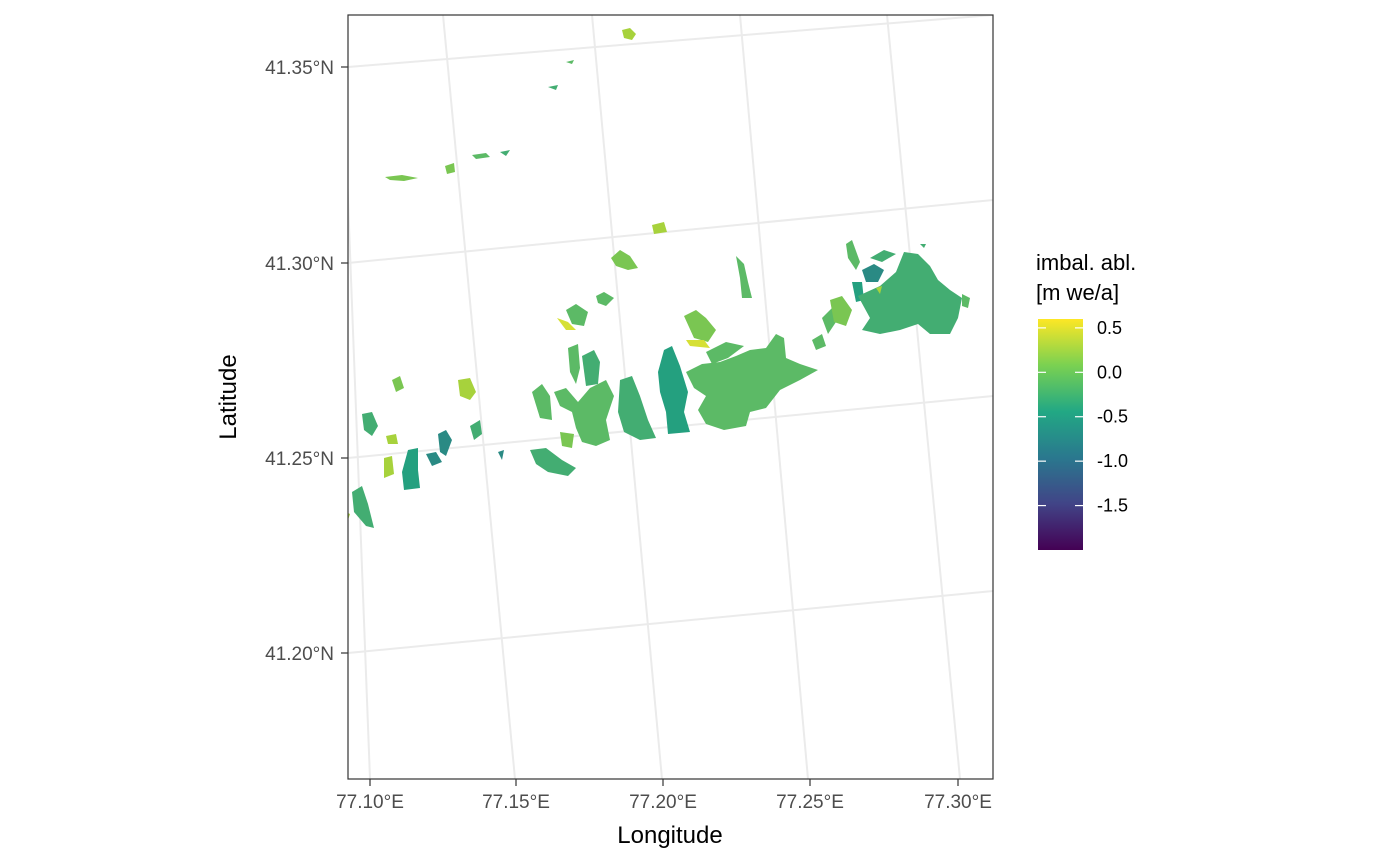 The height and width of the screenshot is (865, 1400). Describe the element at coordinates (299, 68) in the screenshot. I see `y-tick-label: 41.35°N` at that location.